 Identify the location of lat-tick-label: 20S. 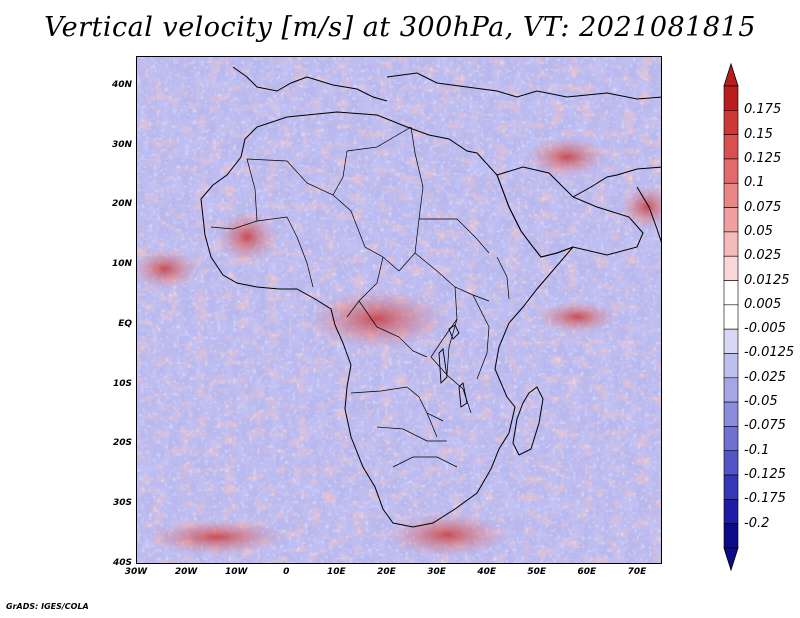
(122, 443).